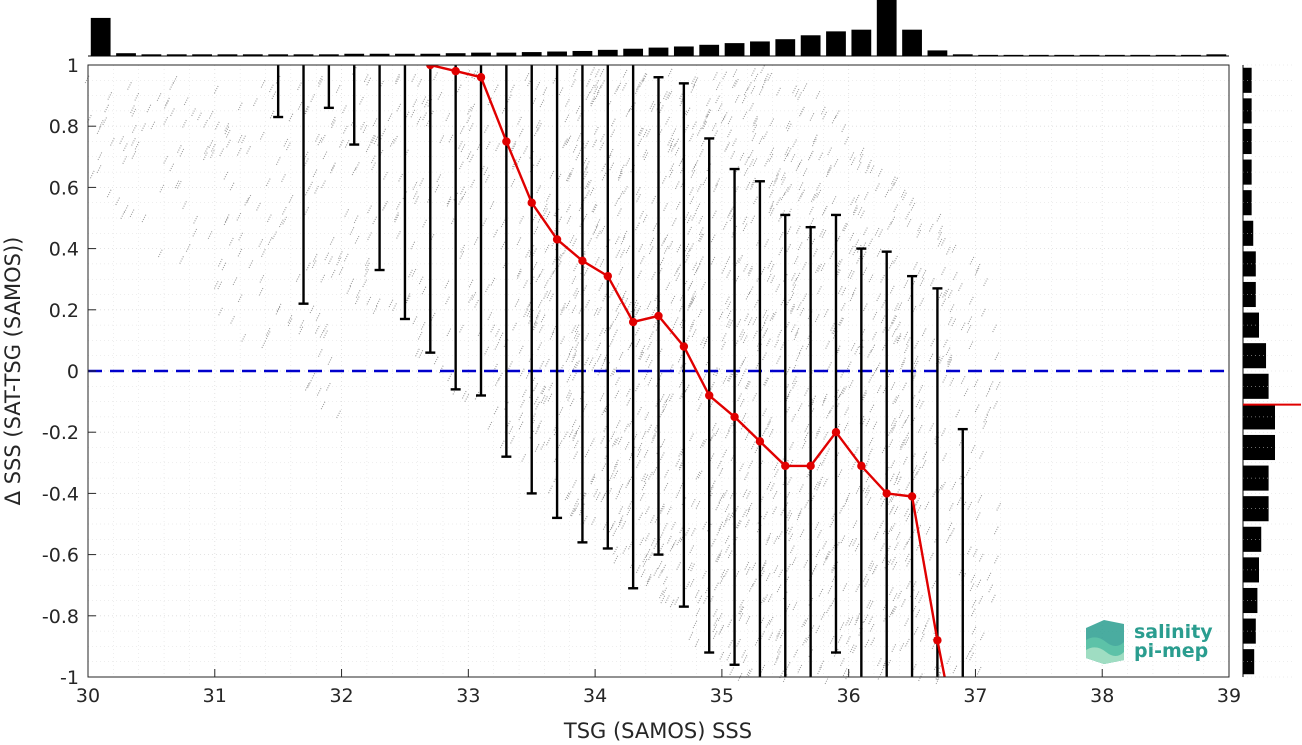  I want to click on salinity-pi-mep-logo: salinity pi-mep, so click(1149, 642).